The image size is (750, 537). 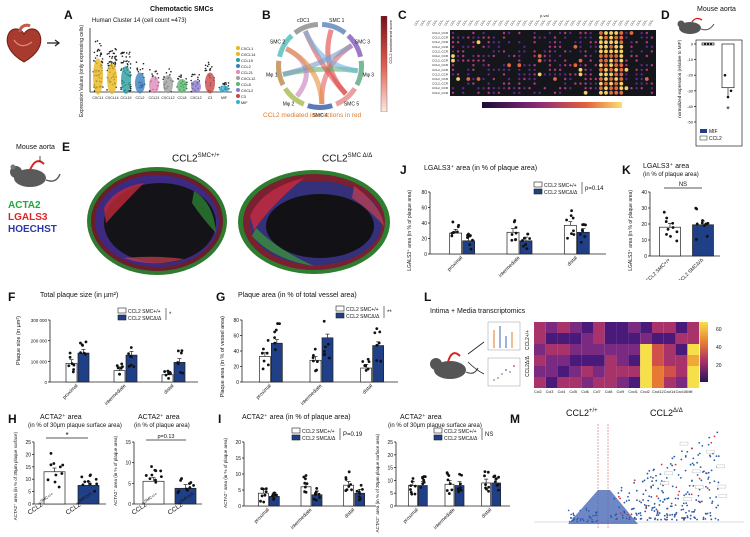 What do you see at coordinates (679, 79) in the screenshot?
I see `panel-d-ylabel: normalized expression (relative to MIF)` at bounding box center [679, 79].